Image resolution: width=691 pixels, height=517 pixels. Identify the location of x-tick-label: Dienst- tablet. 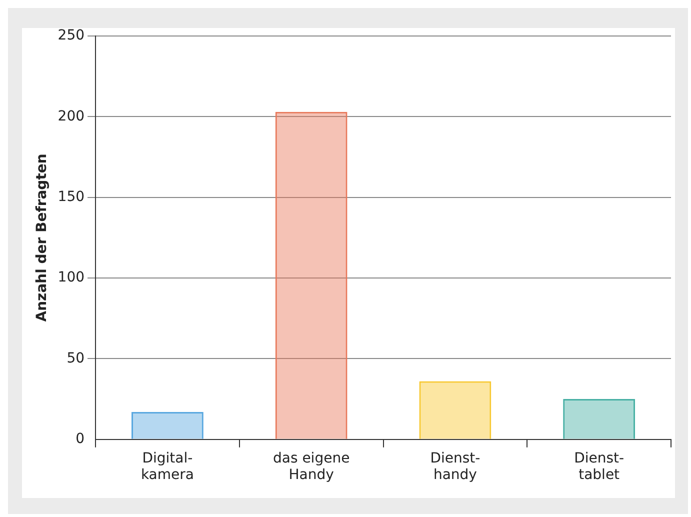
(599, 467).